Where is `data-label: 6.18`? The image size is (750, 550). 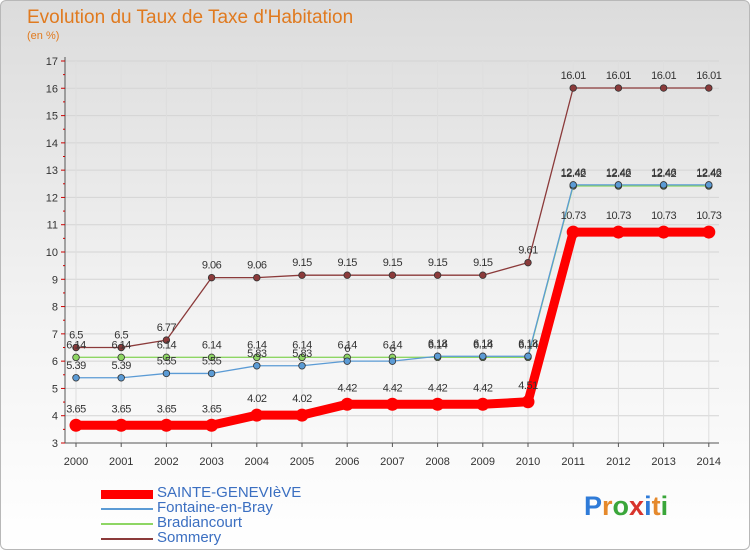
data-label: 6.18 is located at coordinates (483, 344).